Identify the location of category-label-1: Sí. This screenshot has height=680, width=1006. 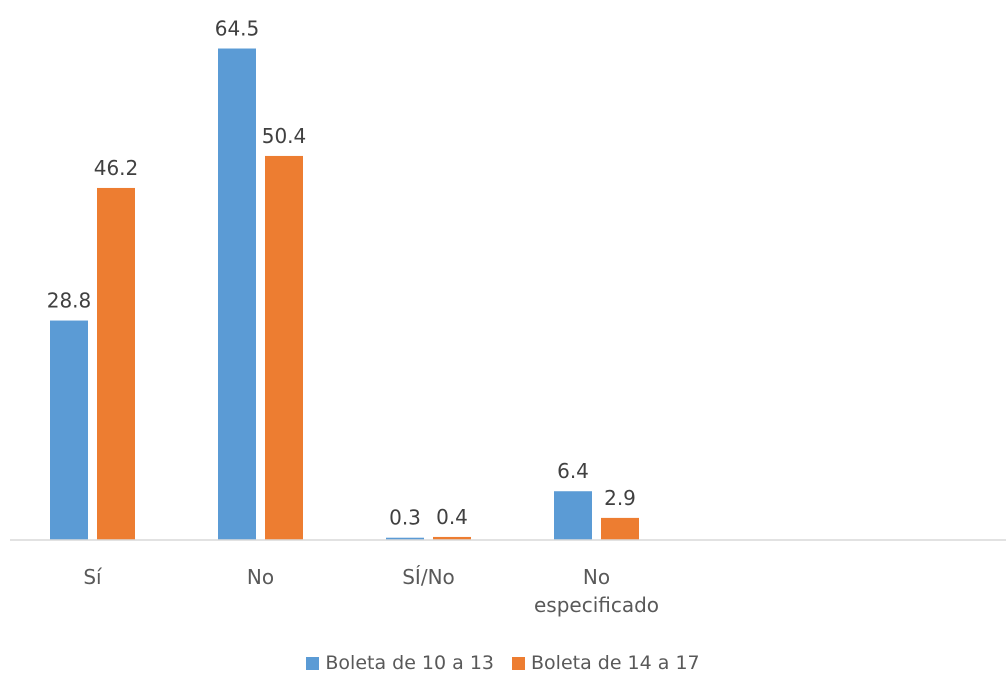
(93, 577).